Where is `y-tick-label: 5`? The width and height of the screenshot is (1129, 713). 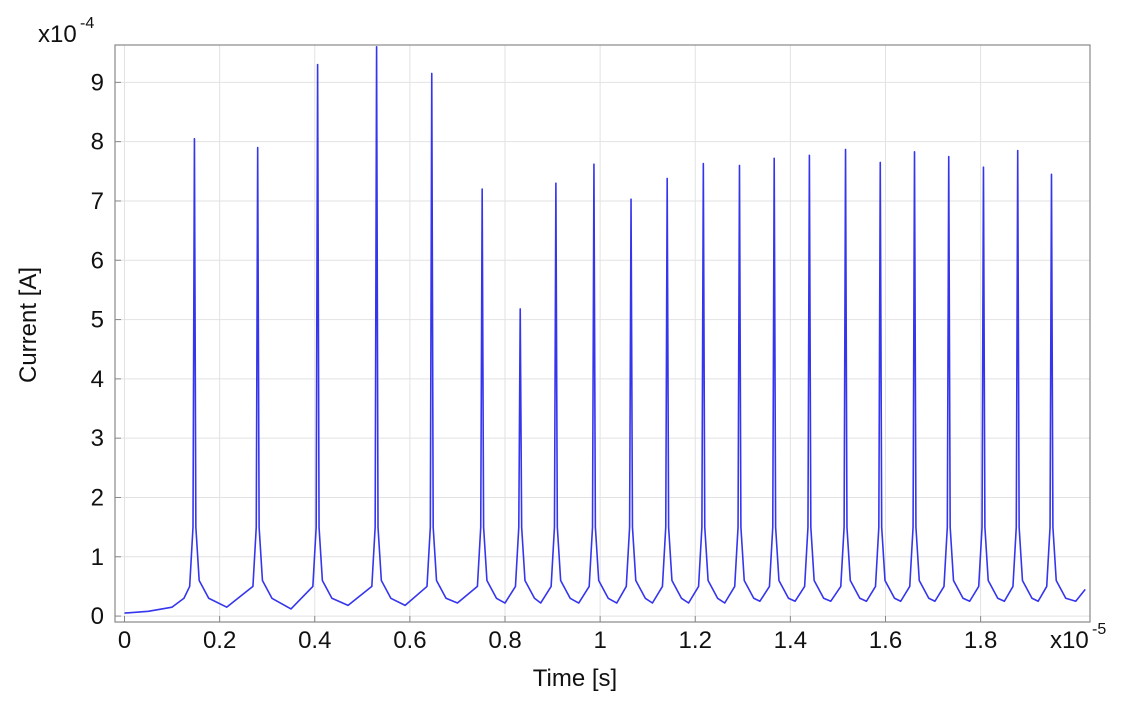
y-tick-label: 5 is located at coordinates (97, 320).